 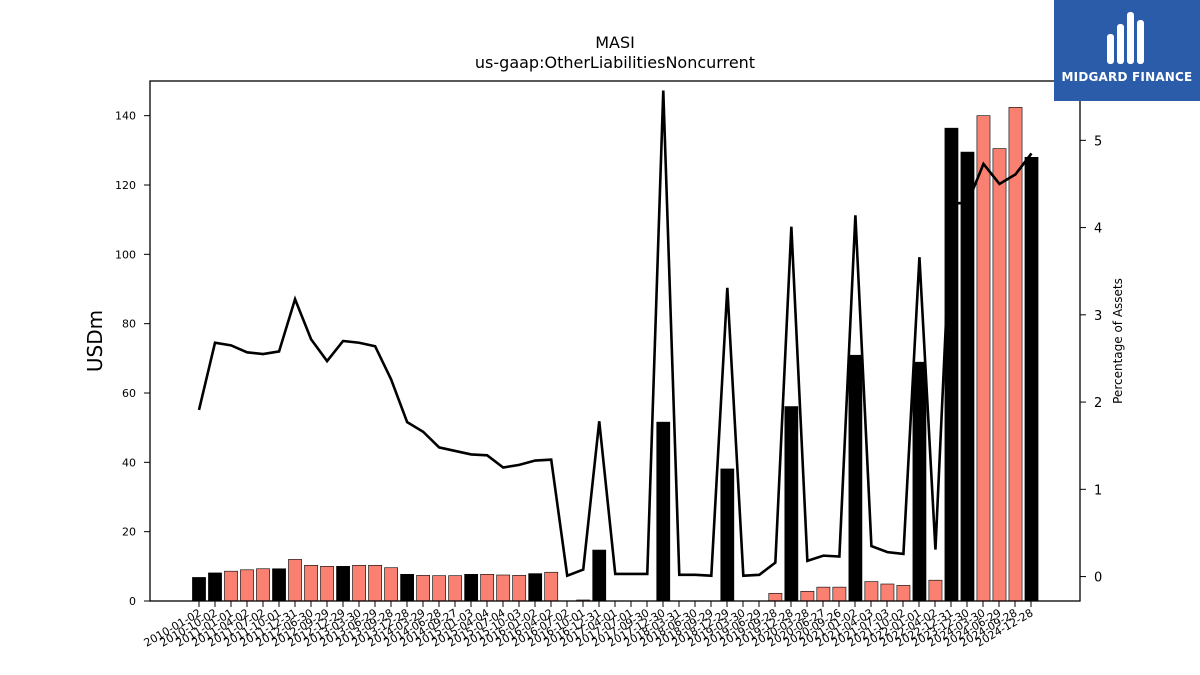 I want to click on y2-tick-label: 1, so click(x=1098, y=490).